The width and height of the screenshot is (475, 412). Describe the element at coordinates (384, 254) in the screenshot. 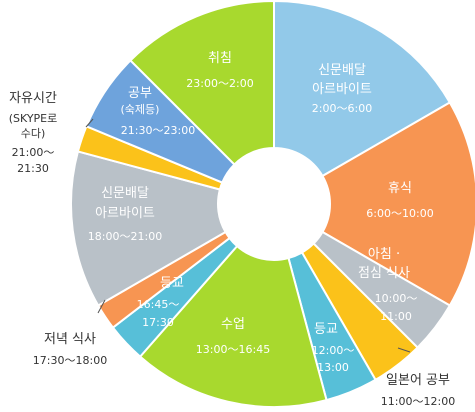

I see `slice-label-name-l1: 아침 ·` at that location.